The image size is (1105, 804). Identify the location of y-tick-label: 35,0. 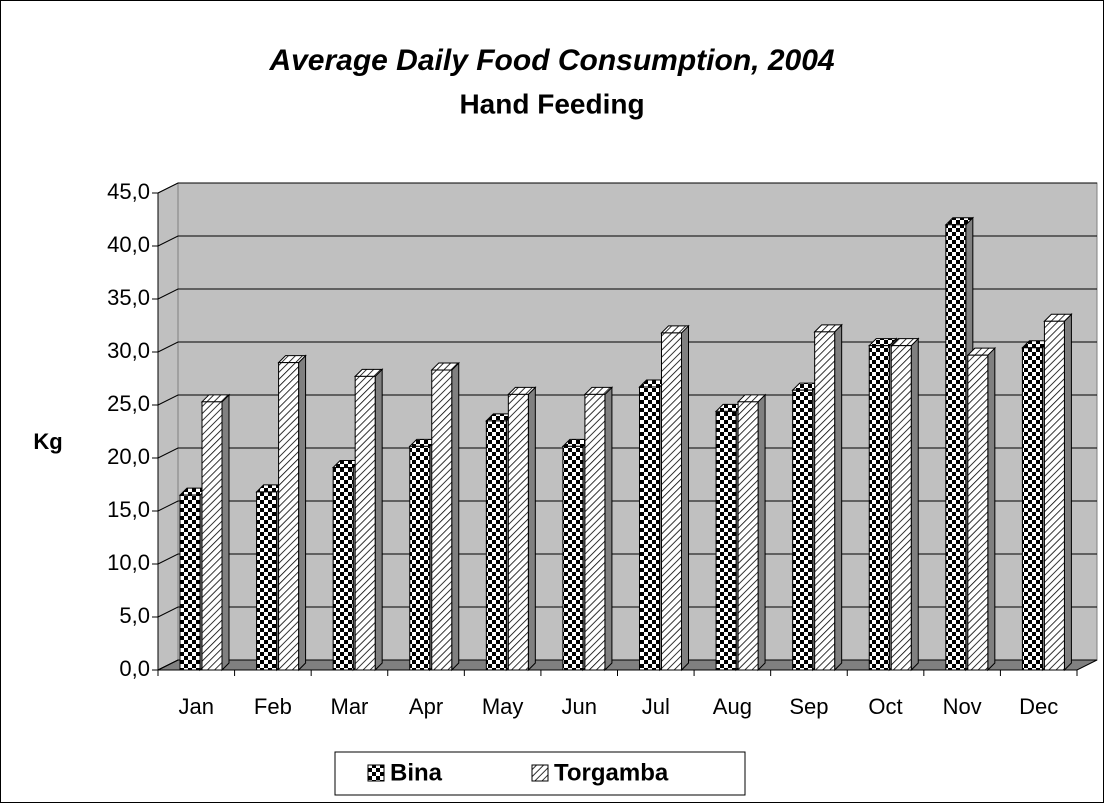
(128, 297).